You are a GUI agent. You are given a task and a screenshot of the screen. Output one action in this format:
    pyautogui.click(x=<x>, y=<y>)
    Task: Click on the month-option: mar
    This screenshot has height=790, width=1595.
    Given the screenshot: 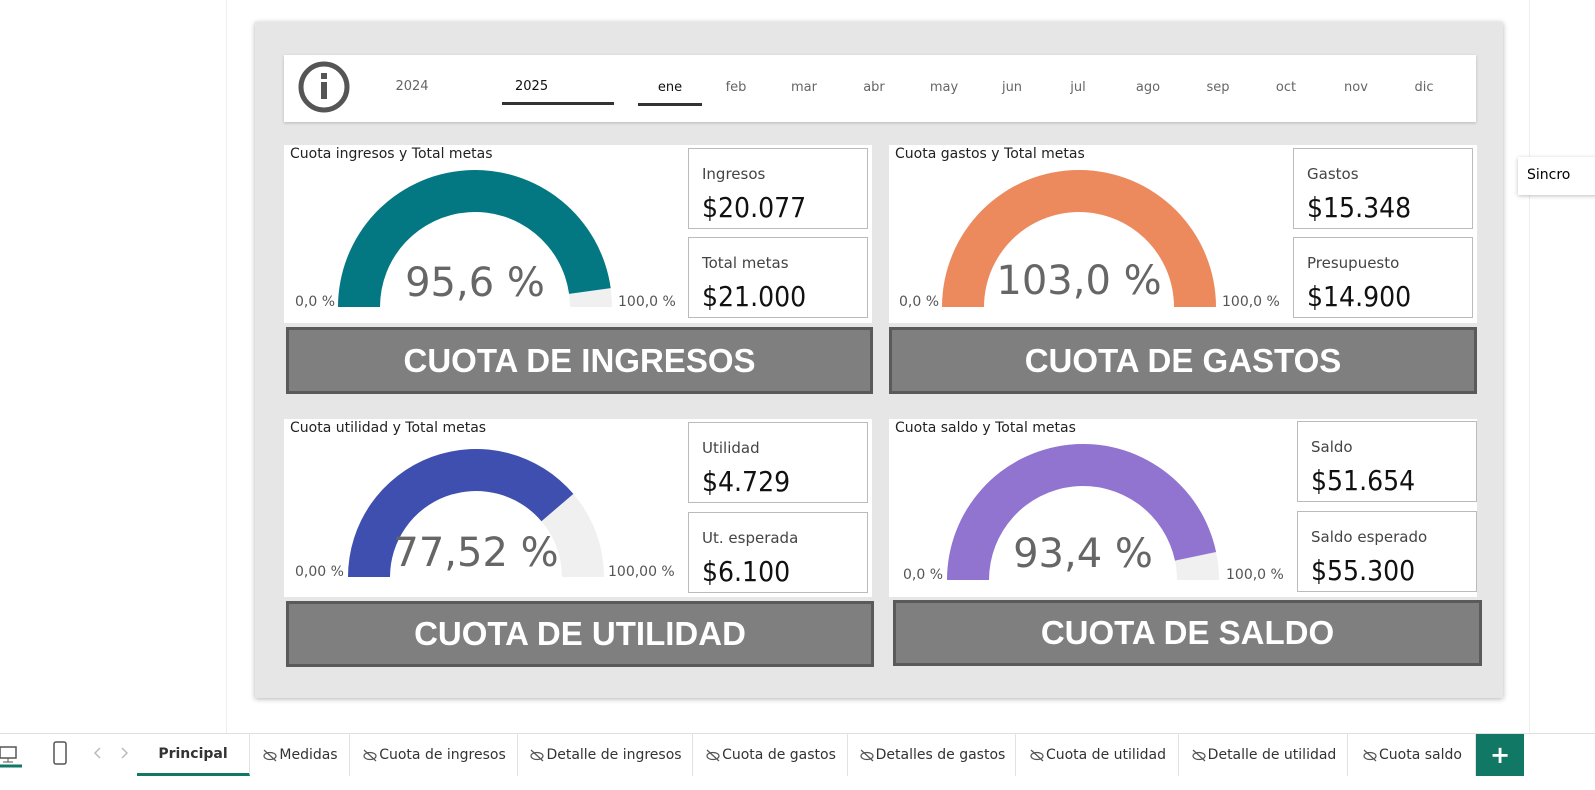 What is the action you would take?
    pyautogui.click(x=804, y=87)
    